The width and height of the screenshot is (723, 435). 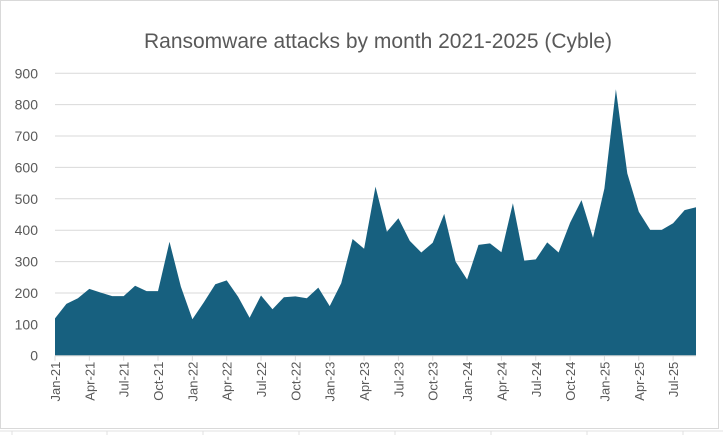 What do you see at coordinates (27, 73) in the screenshot?
I see `y-tick-label: 900` at bounding box center [27, 73].